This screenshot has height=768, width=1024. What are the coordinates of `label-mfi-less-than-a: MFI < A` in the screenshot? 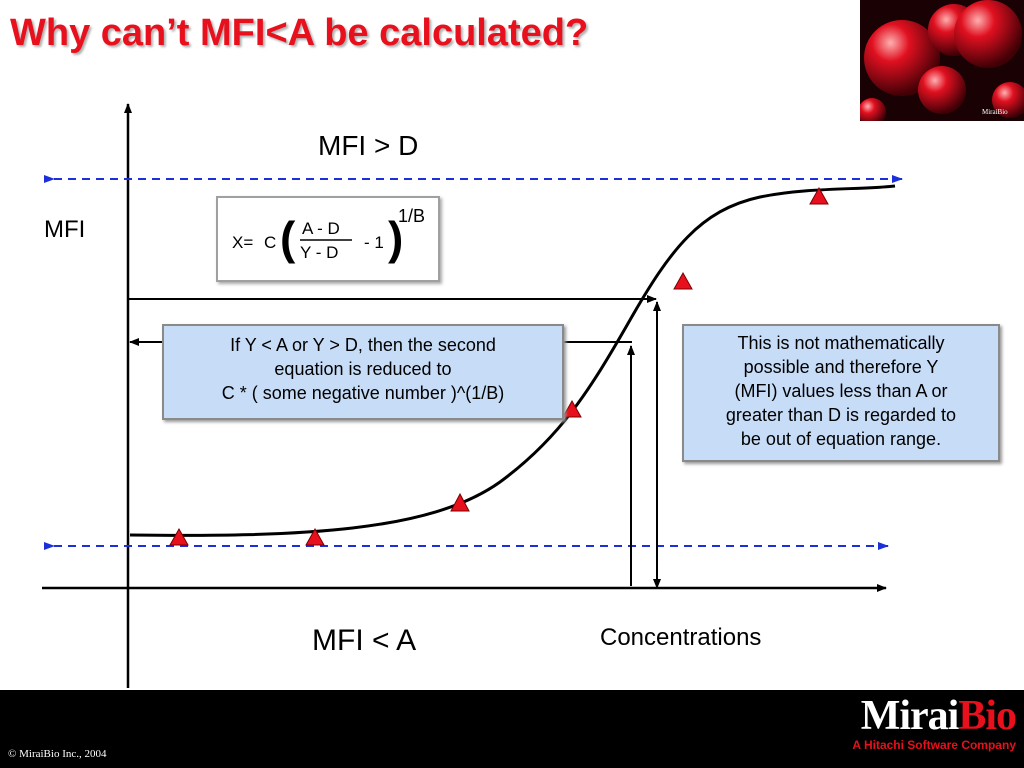 It's located at (364, 640).